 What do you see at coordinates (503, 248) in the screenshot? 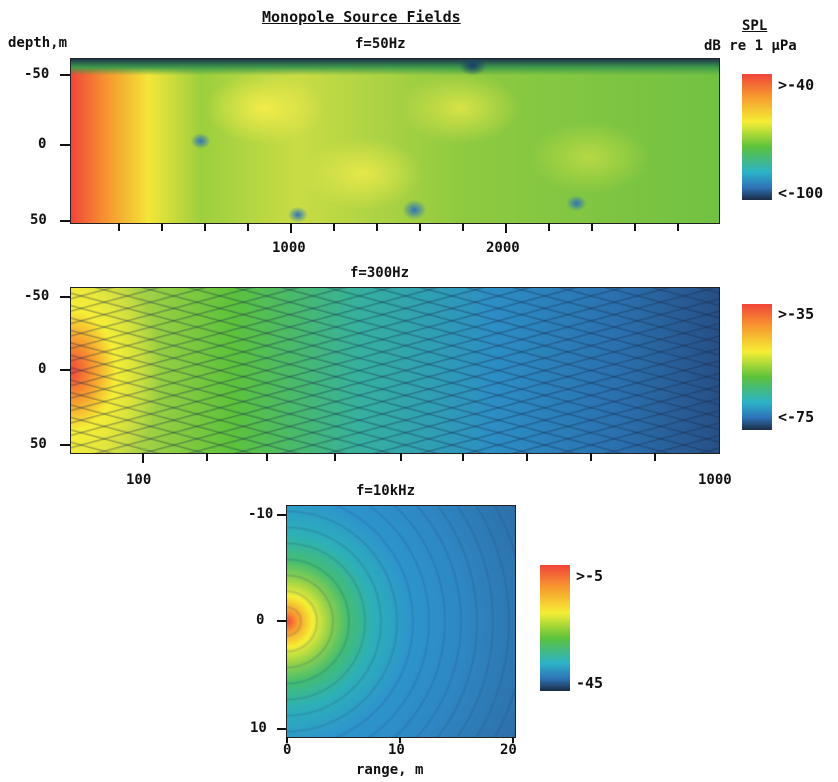
I see `xtick-50hz-2000: 2000` at bounding box center [503, 248].